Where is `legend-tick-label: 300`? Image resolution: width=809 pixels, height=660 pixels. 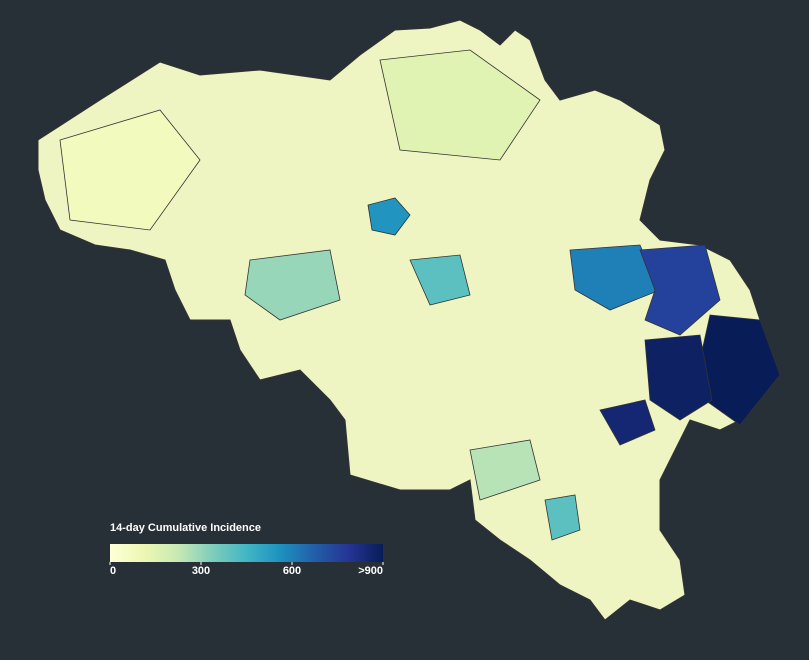 legend-tick-label: 300 is located at coordinates (201, 571).